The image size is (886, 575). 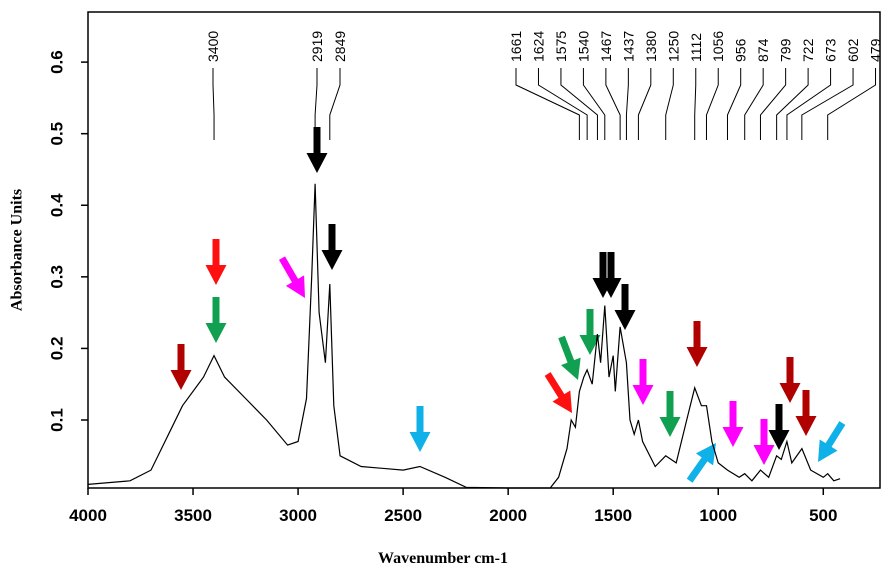 What do you see at coordinates (673, 46) in the screenshot?
I see `peak-label: 1250` at bounding box center [673, 46].